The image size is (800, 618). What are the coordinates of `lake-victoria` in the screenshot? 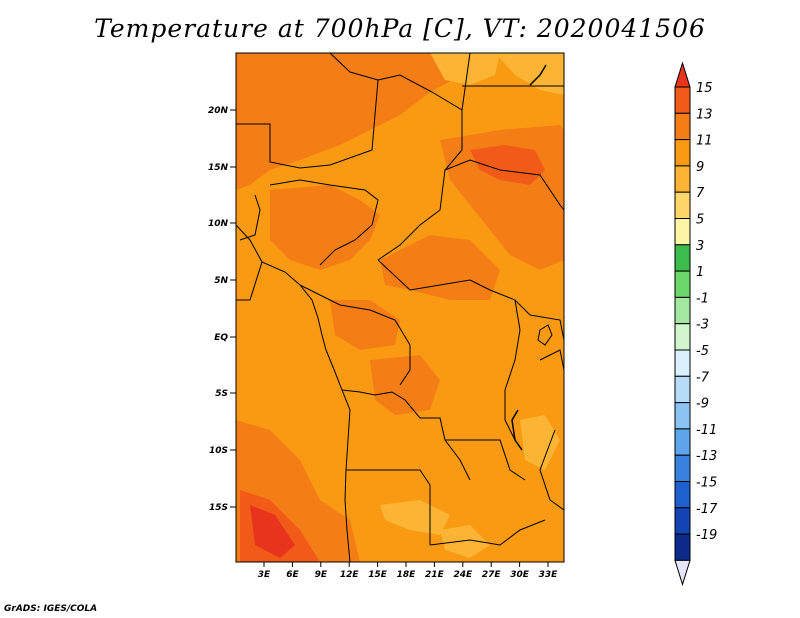 It's located at (545, 335).